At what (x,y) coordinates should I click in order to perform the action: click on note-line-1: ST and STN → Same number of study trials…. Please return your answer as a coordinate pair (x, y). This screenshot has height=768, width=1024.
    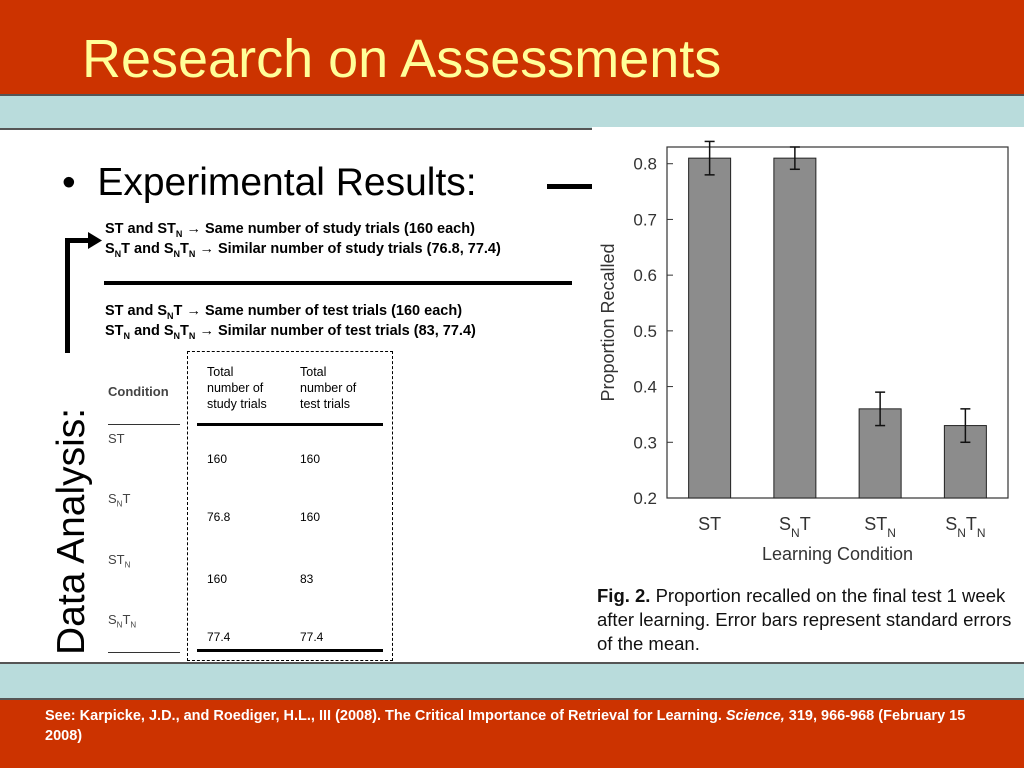
    Looking at the image, I should click on (290, 230).